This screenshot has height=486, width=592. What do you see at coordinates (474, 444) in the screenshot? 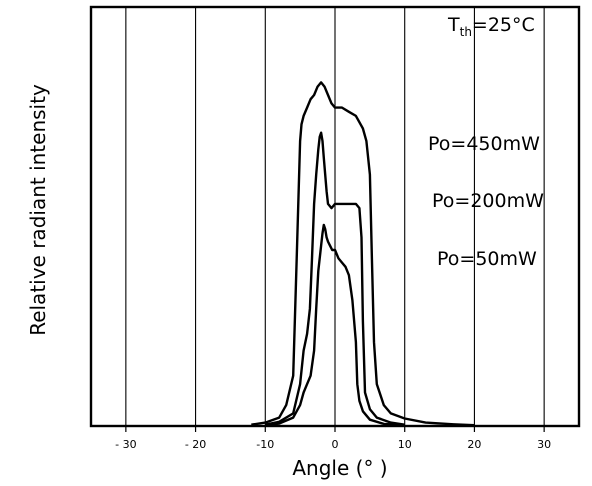
I see `x-tick-label: 20` at bounding box center [474, 444].